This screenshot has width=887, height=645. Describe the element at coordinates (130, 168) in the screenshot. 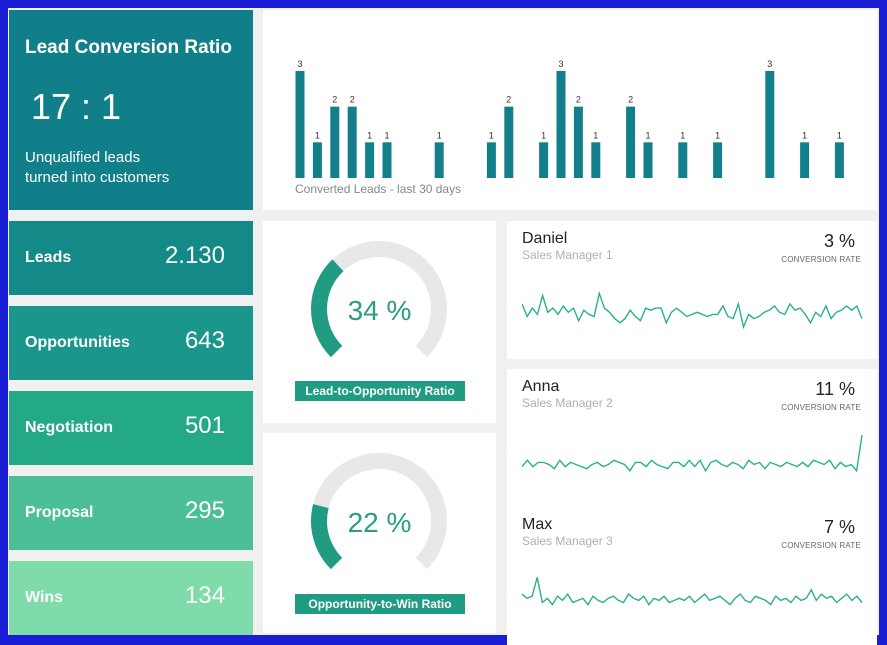

I see `kpi-subtitle: Unqualified leads turned into customers` at that location.